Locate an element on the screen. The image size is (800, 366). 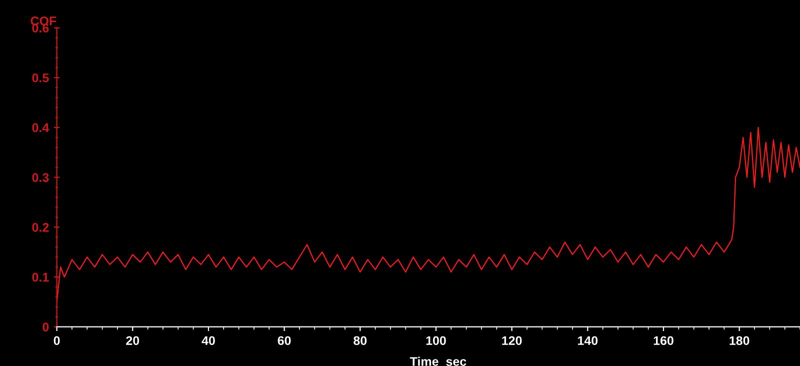
y-tick-label: 0.2 is located at coordinates (40, 227).